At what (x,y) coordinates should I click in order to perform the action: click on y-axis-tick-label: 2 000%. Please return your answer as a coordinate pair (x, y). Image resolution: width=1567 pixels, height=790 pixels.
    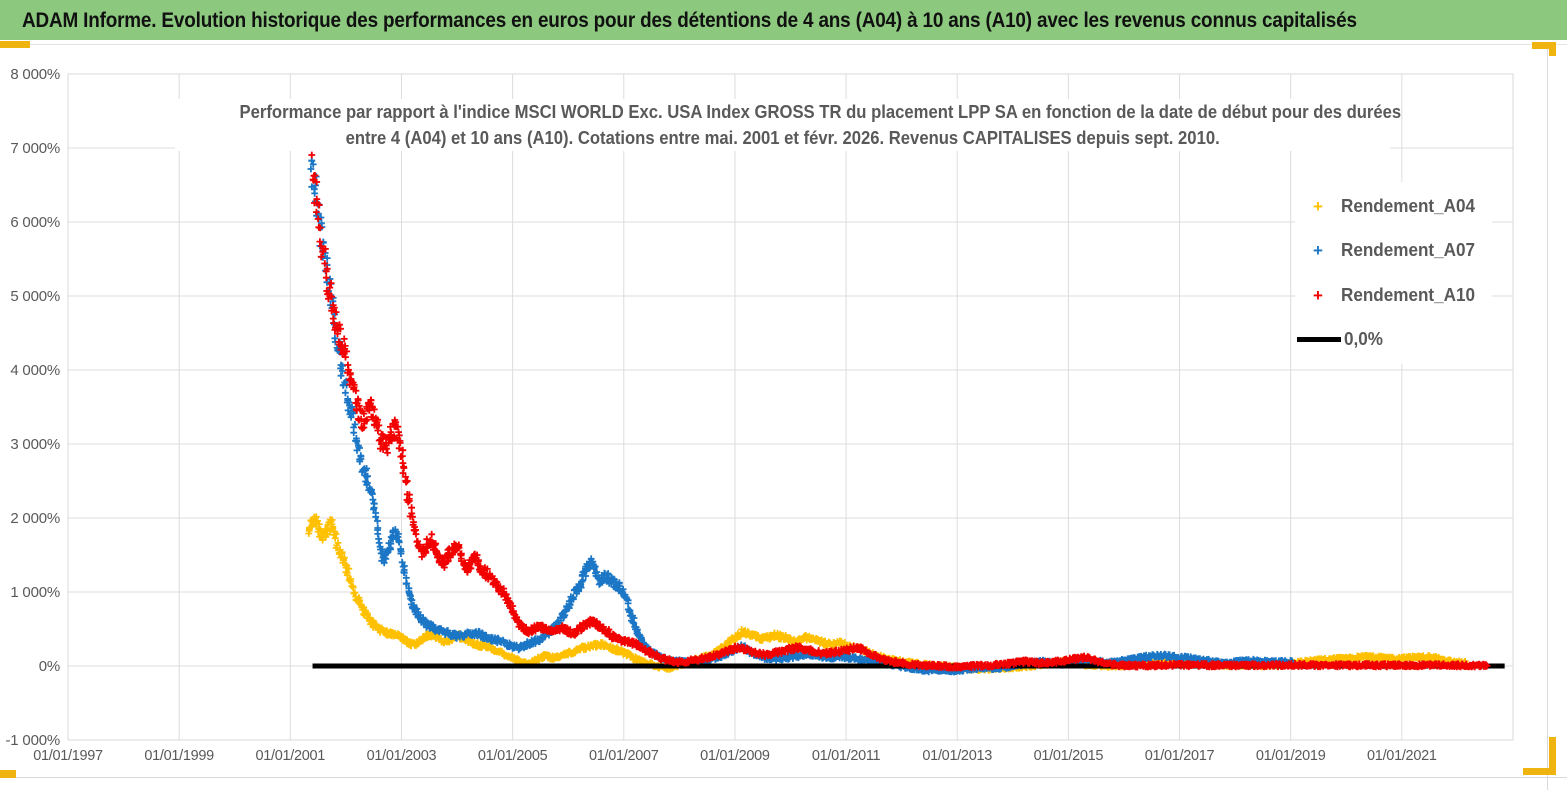
    Looking at the image, I should click on (35, 518).